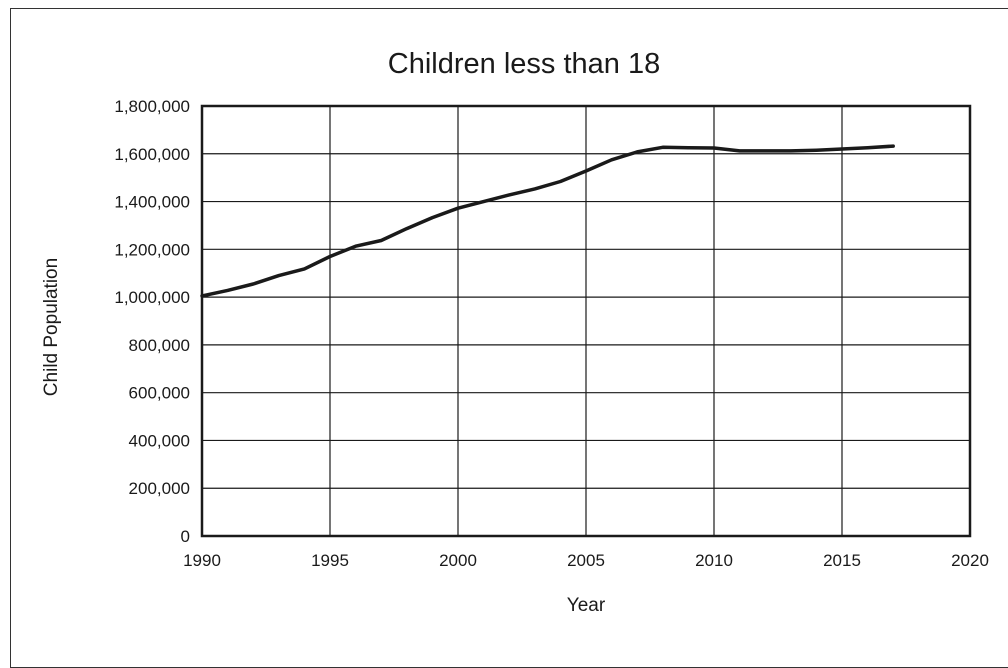 Image resolution: width=1008 pixels, height=668 pixels. I want to click on x-tick-label: 2010, so click(714, 560).